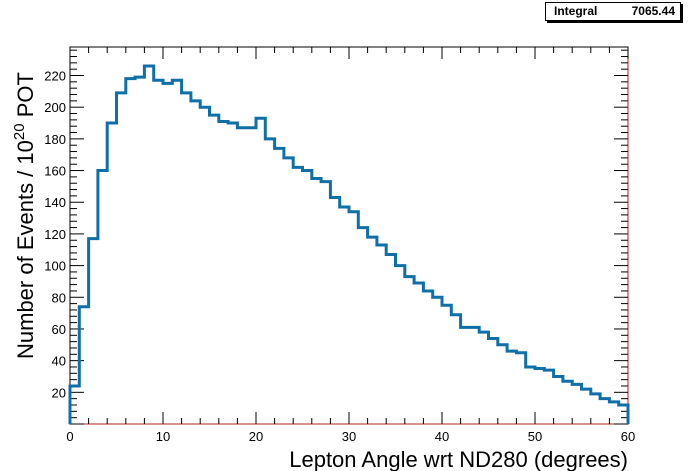 Image resolution: width=698 pixels, height=471 pixels. Describe the element at coordinates (55, 171) in the screenshot. I see `y-tick-label: 160` at that location.